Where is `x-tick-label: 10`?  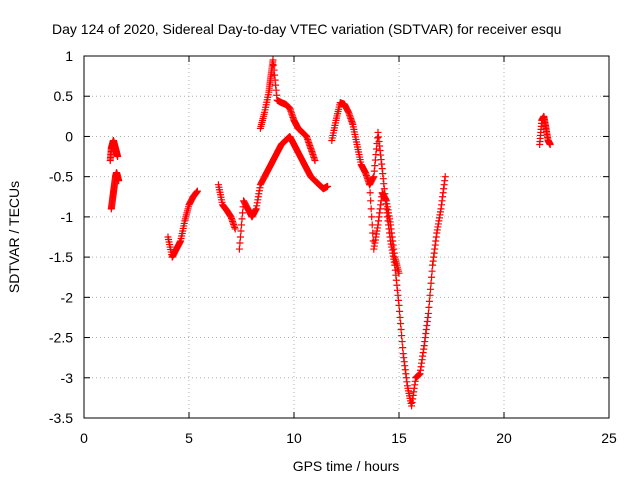 x-tick-label: 10 is located at coordinates (294, 438).